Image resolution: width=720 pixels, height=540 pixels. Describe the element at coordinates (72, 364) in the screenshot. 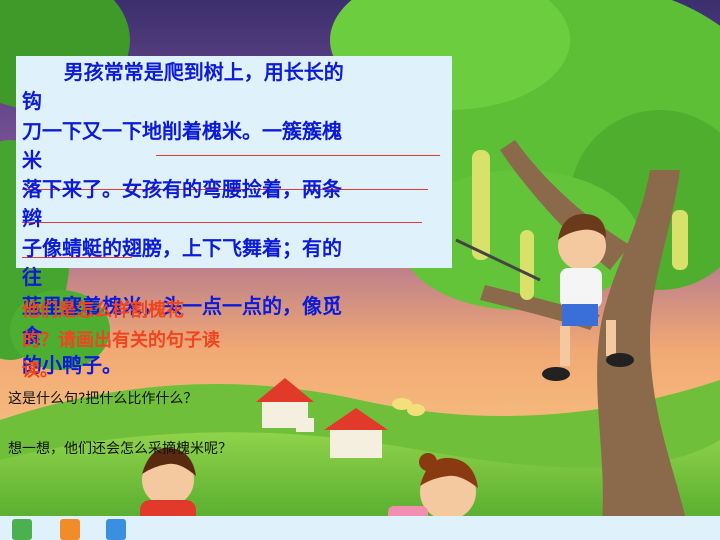

I see `passage-line: 的小鸭子。` at that location.